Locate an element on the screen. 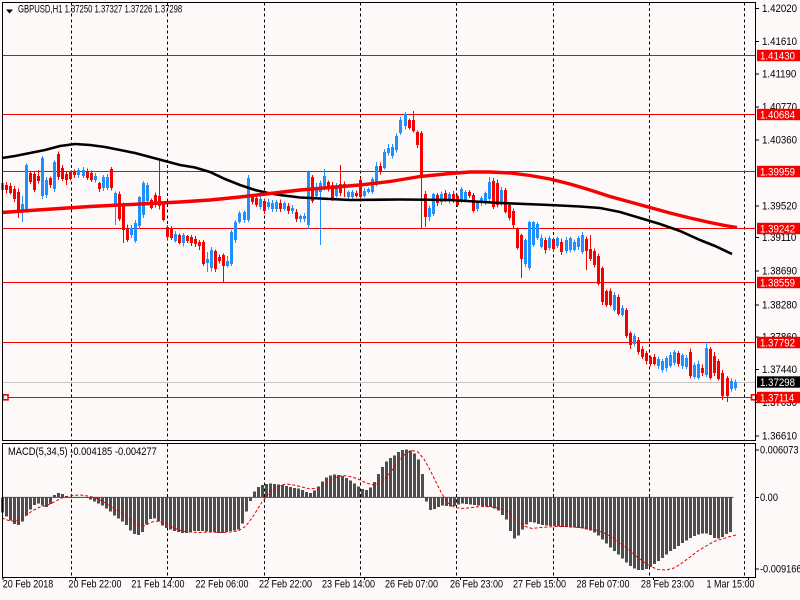 This screenshot has width=800, height=600. svg-text: 21 Feb 14:00 is located at coordinates (157, 585).